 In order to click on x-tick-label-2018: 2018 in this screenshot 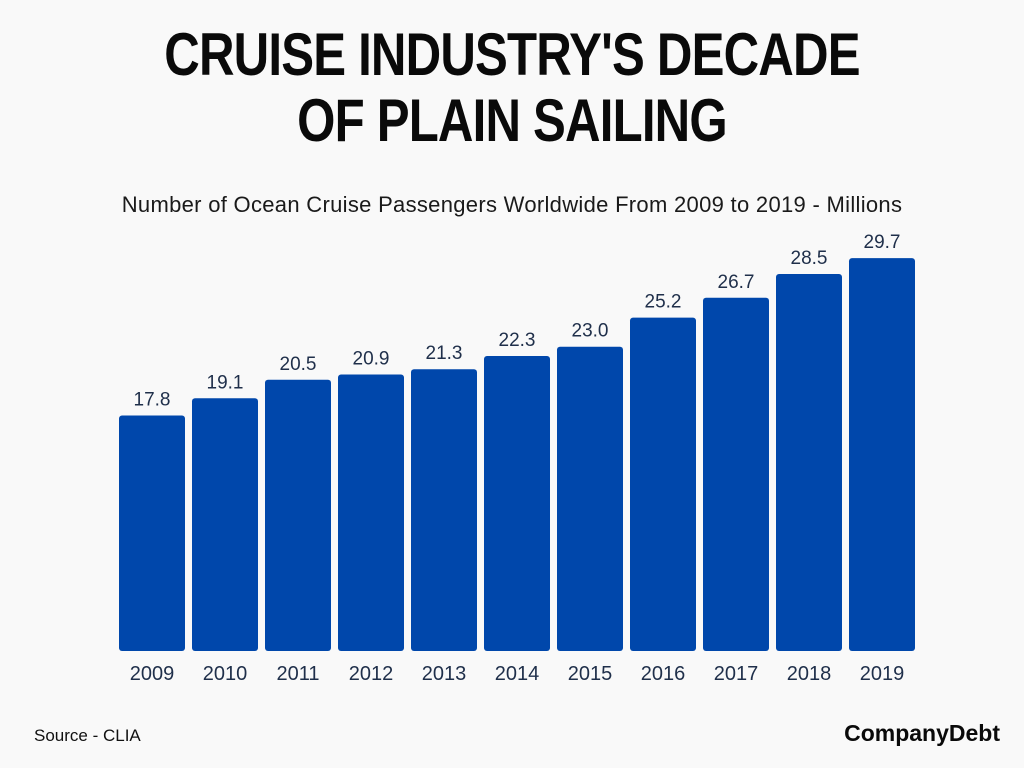, I will do `click(809, 674)`.